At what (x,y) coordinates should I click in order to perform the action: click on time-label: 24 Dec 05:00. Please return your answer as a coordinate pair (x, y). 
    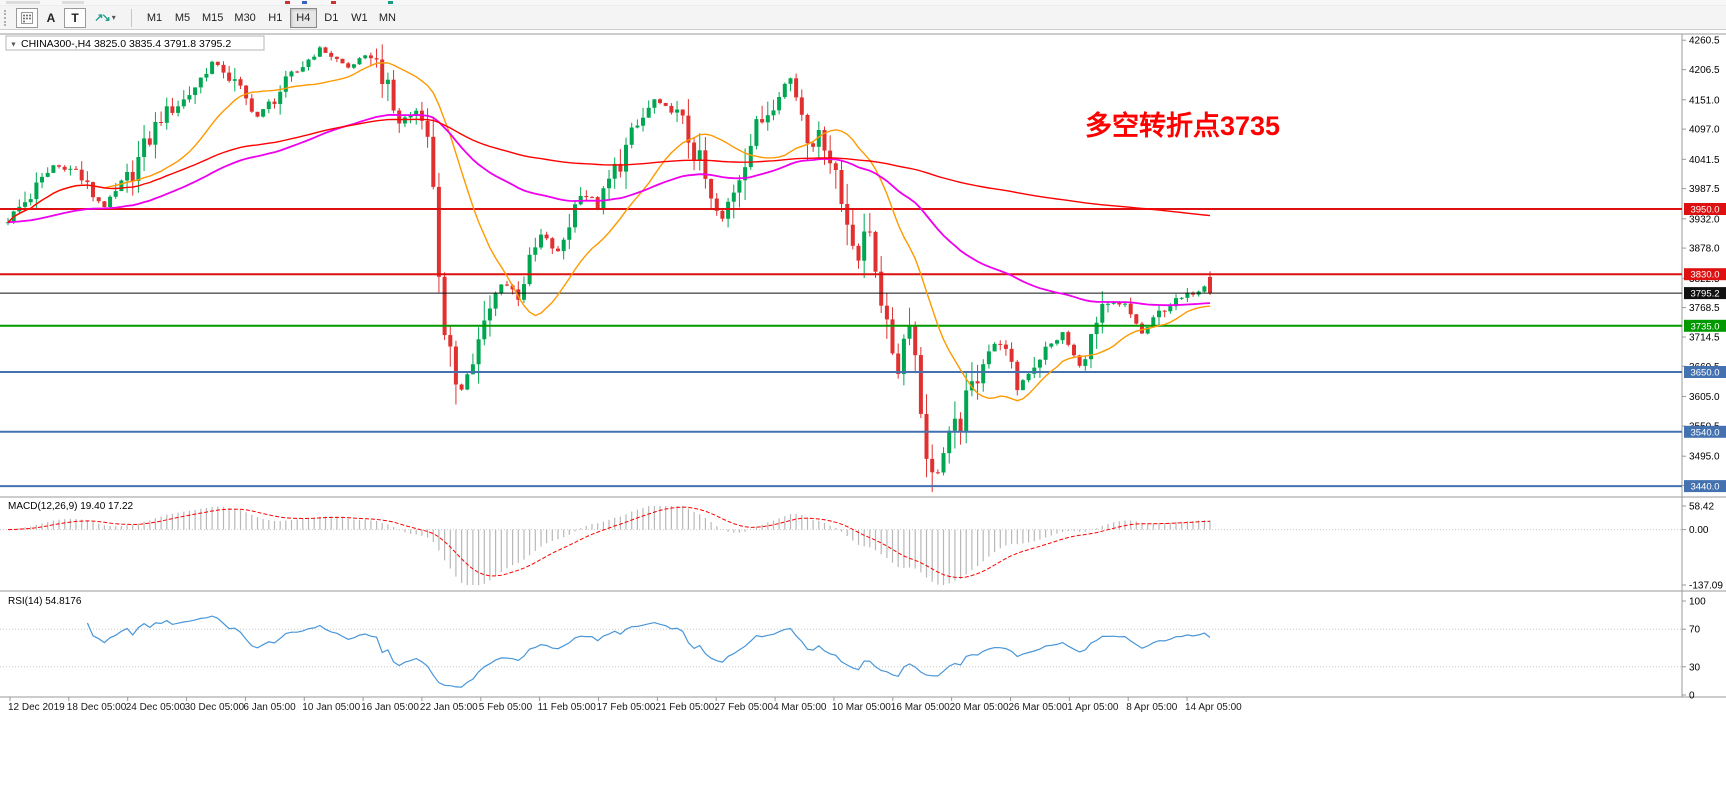
    Looking at the image, I should click on (156, 707).